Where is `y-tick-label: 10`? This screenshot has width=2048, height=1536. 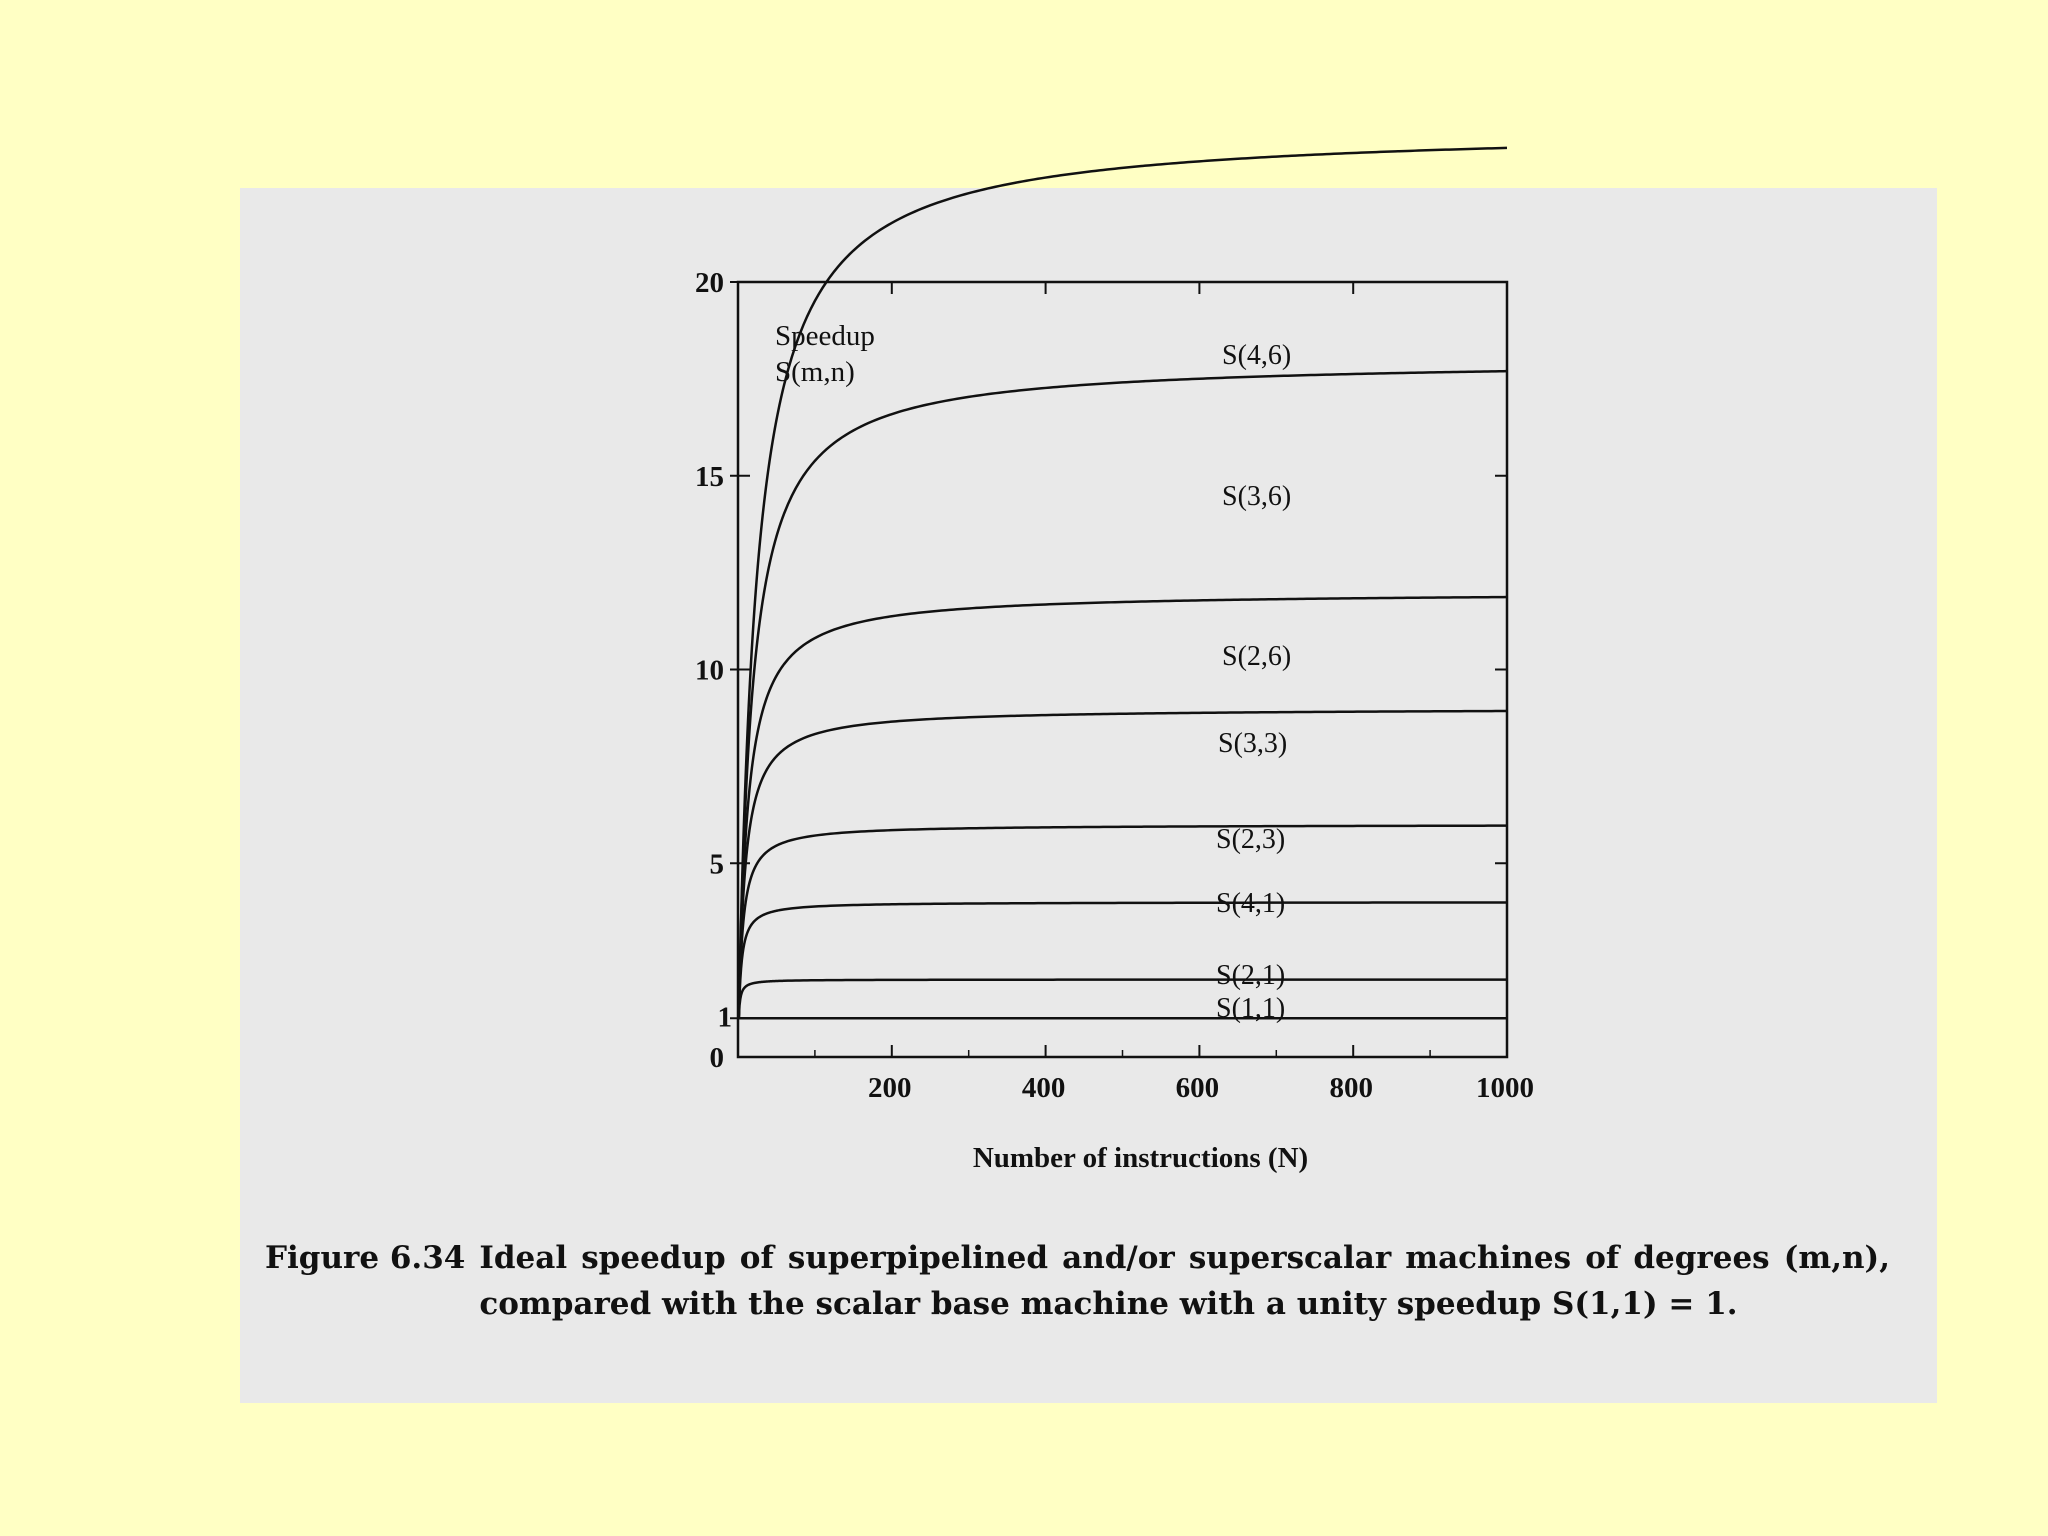
y-tick-label: 10 is located at coordinates (709, 671).